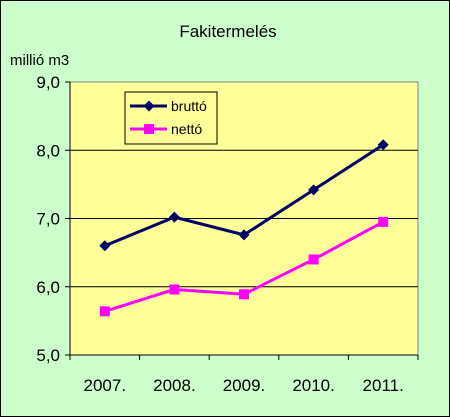 This screenshot has width=450, height=417. I want to click on y-tick-label: 8,0, so click(48, 150).